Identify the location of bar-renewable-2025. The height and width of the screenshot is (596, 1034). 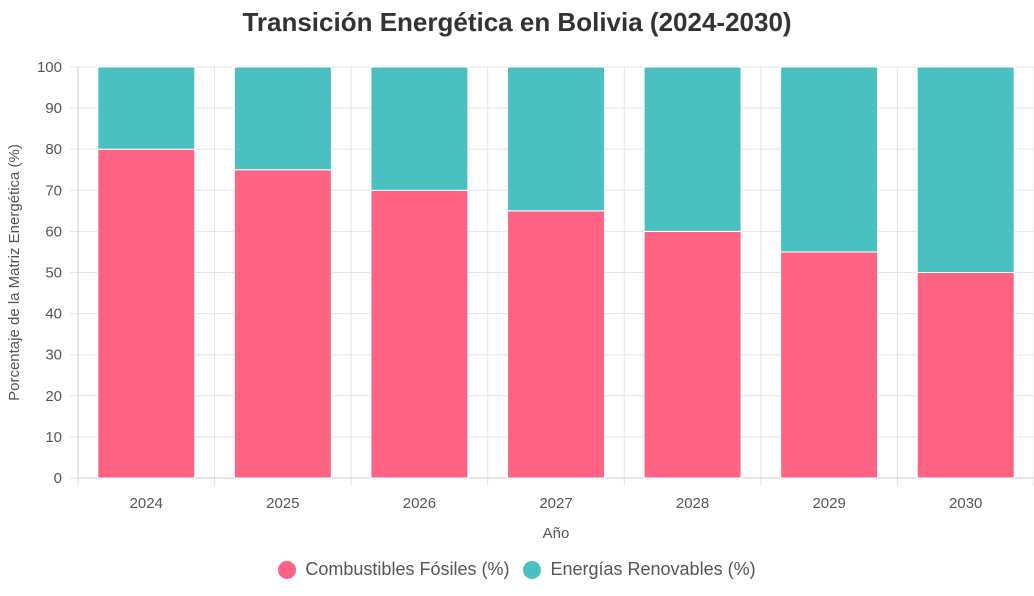
(282, 118).